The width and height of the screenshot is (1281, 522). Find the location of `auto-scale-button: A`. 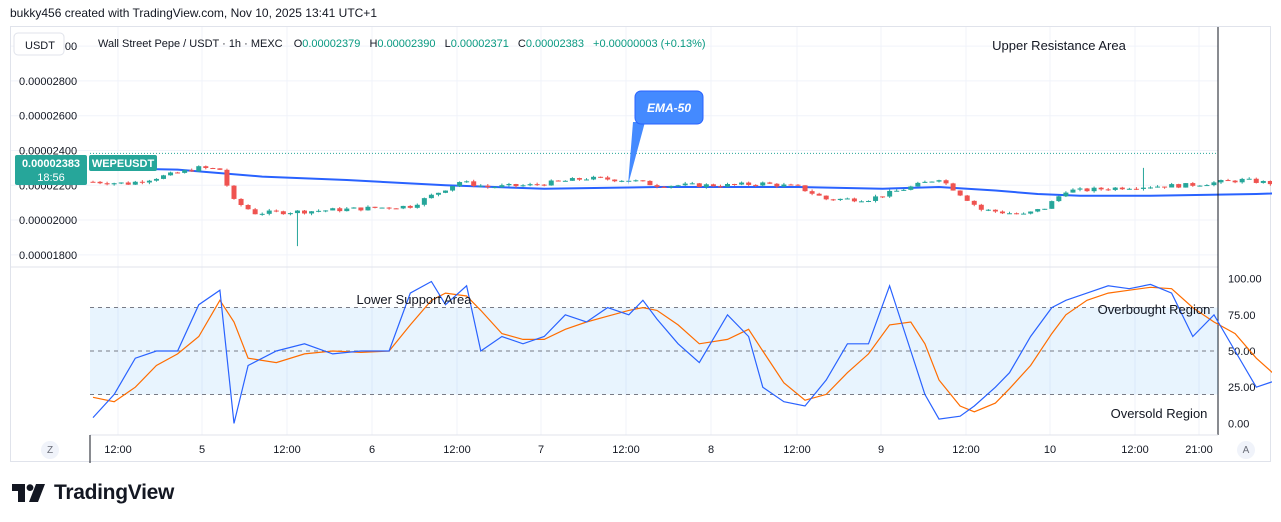

auto-scale-button: A is located at coordinates (1246, 450).